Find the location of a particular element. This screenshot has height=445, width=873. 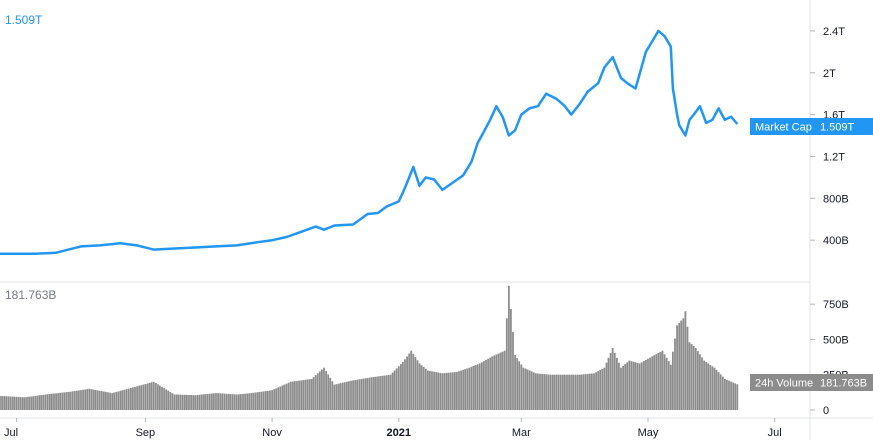

volume-badge-bg is located at coordinates (811, 382).